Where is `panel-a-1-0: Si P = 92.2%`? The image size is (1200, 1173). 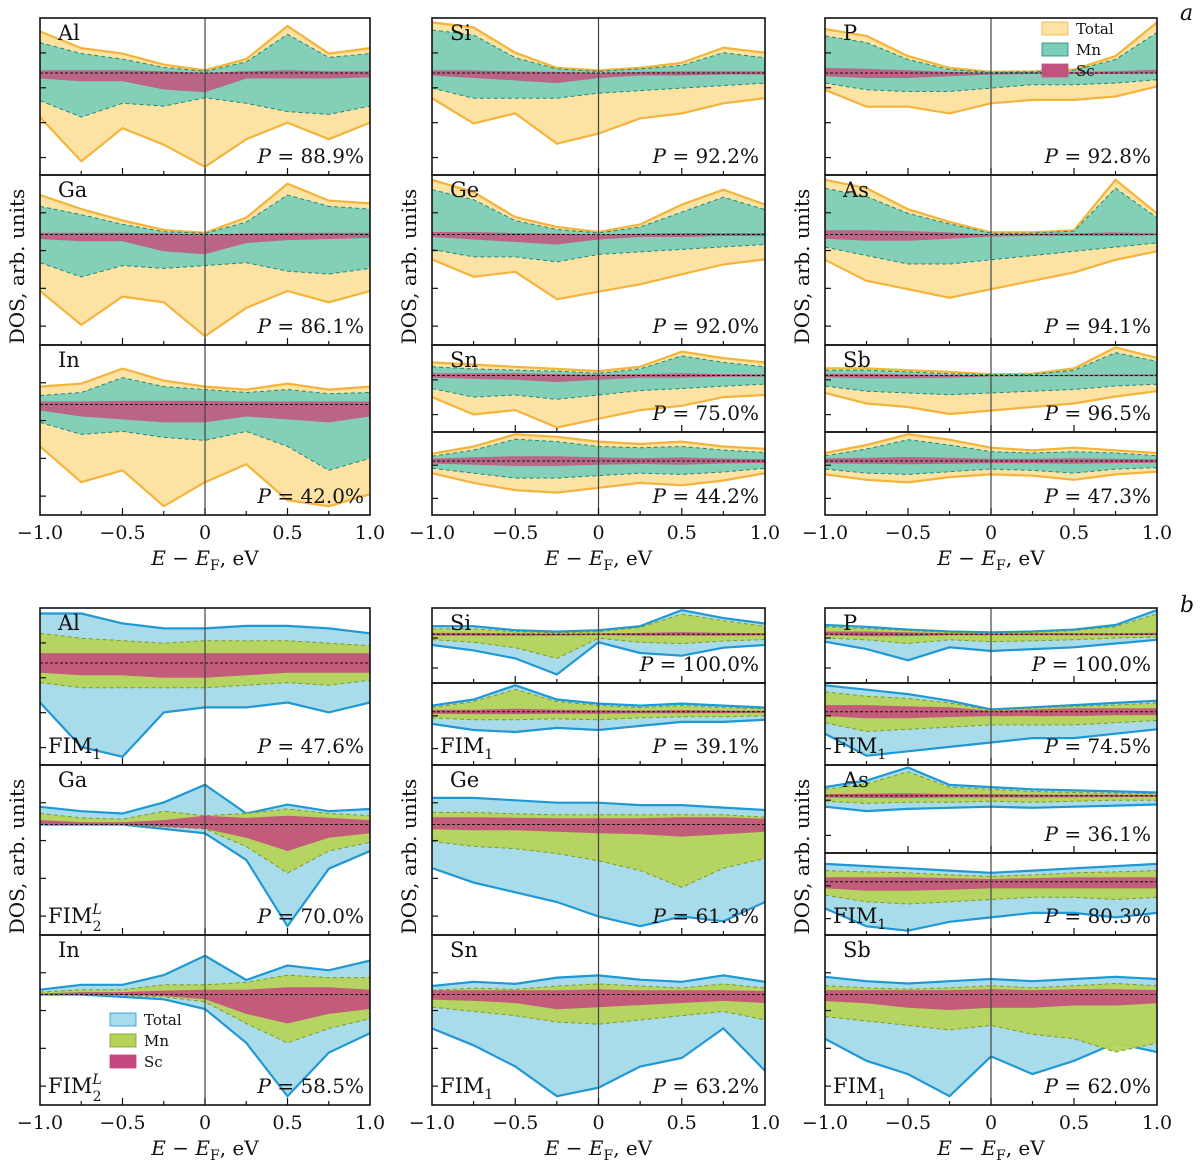 panel-a-1-0: Si P = 92.2% is located at coordinates (598, 96).